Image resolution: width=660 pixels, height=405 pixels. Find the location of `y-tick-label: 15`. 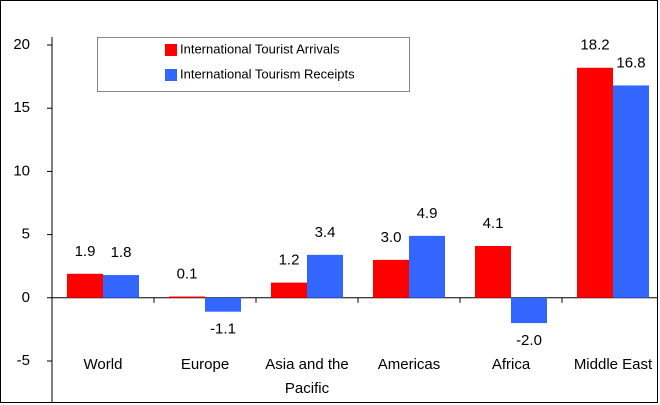

y-tick-label: 15 is located at coordinates (21, 107).